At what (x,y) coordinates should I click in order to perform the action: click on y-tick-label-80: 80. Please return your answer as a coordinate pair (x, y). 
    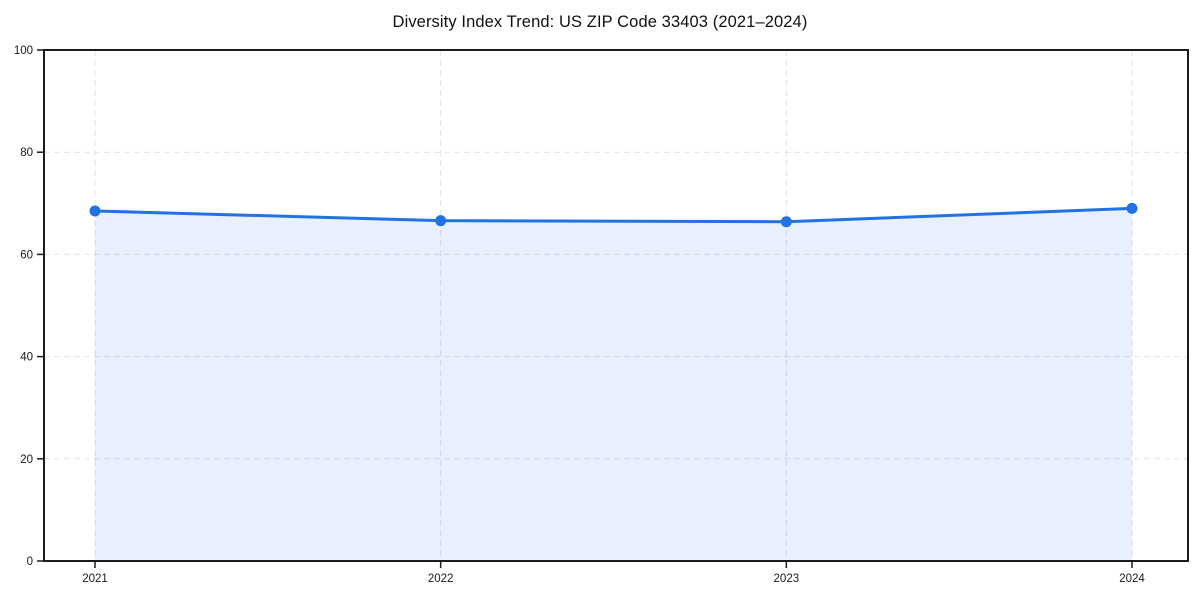
    Looking at the image, I should click on (26, 153).